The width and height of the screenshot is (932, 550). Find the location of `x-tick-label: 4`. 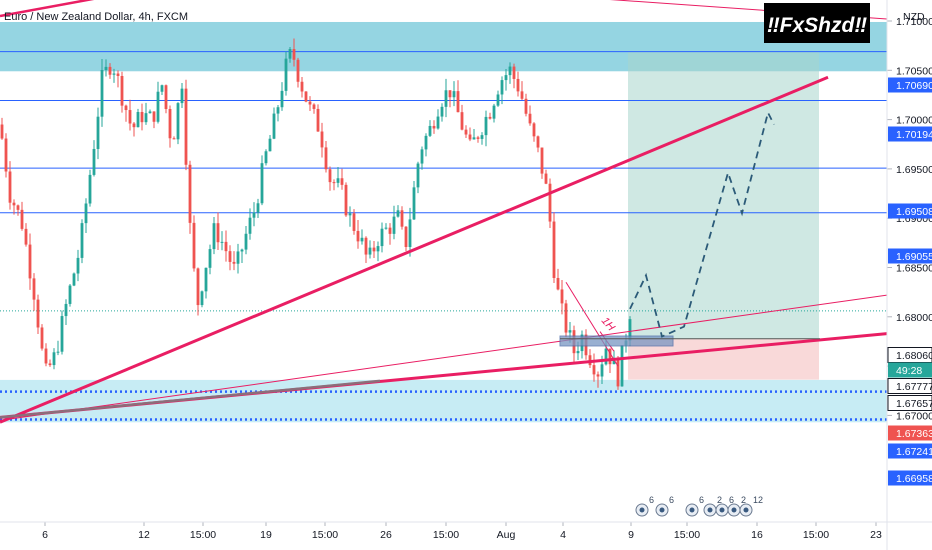

x-tick-label: 4 is located at coordinates (563, 535).